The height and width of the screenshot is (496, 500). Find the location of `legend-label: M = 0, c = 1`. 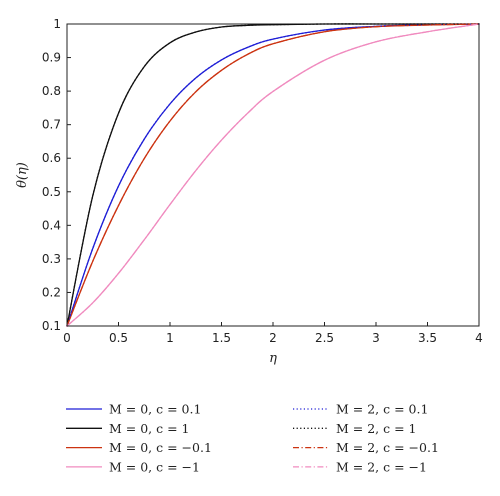

legend-label: M = 0, c = 1 is located at coordinates (149, 428).